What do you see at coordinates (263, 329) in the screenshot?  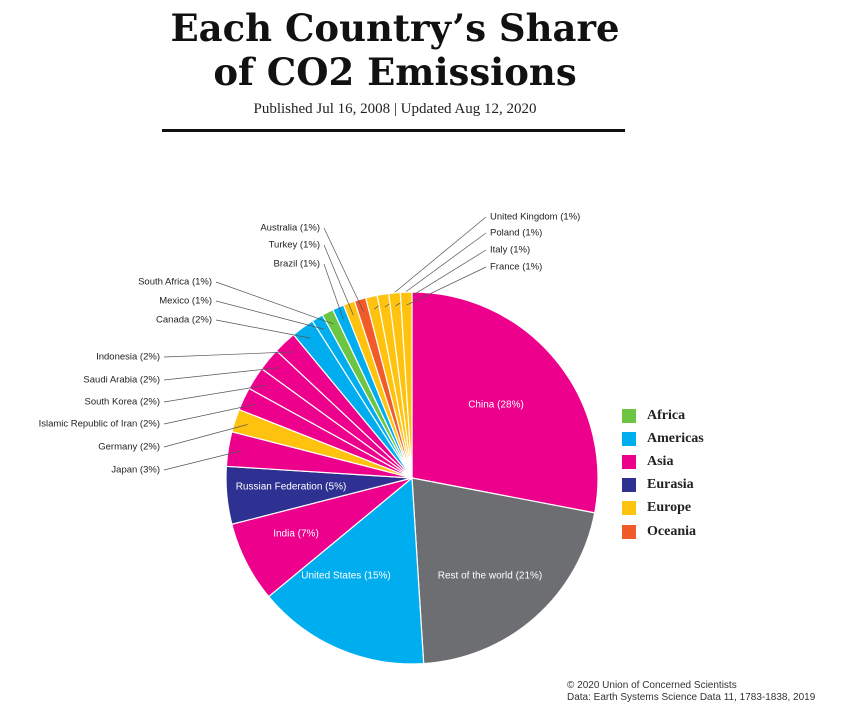 I see `leader-line-canada` at bounding box center [263, 329].